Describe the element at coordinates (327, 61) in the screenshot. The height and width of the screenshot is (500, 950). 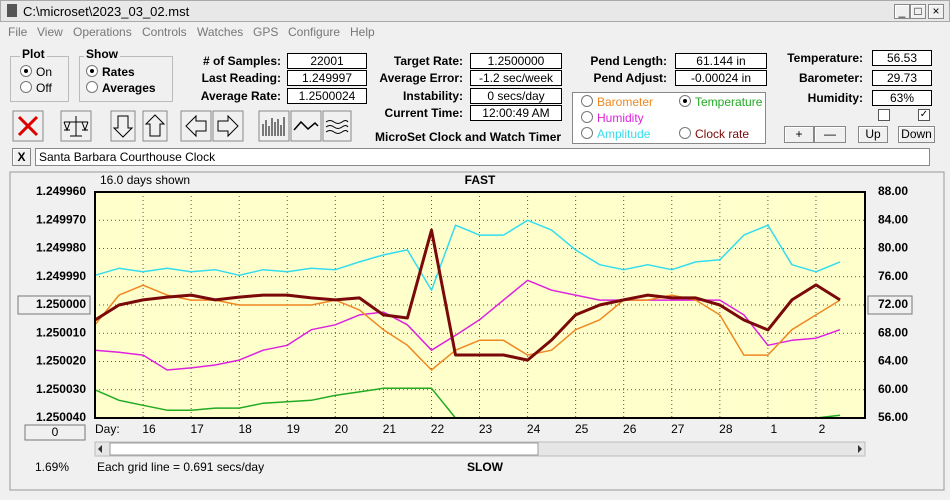
I see `readout-value: 22001` at that location.